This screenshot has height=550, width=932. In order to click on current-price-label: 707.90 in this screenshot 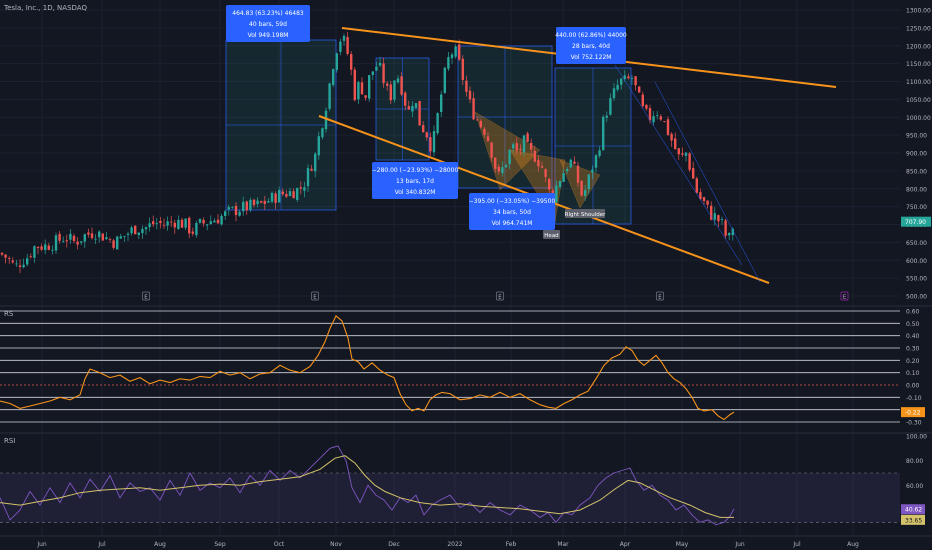, I will do `click(915, 222)`.